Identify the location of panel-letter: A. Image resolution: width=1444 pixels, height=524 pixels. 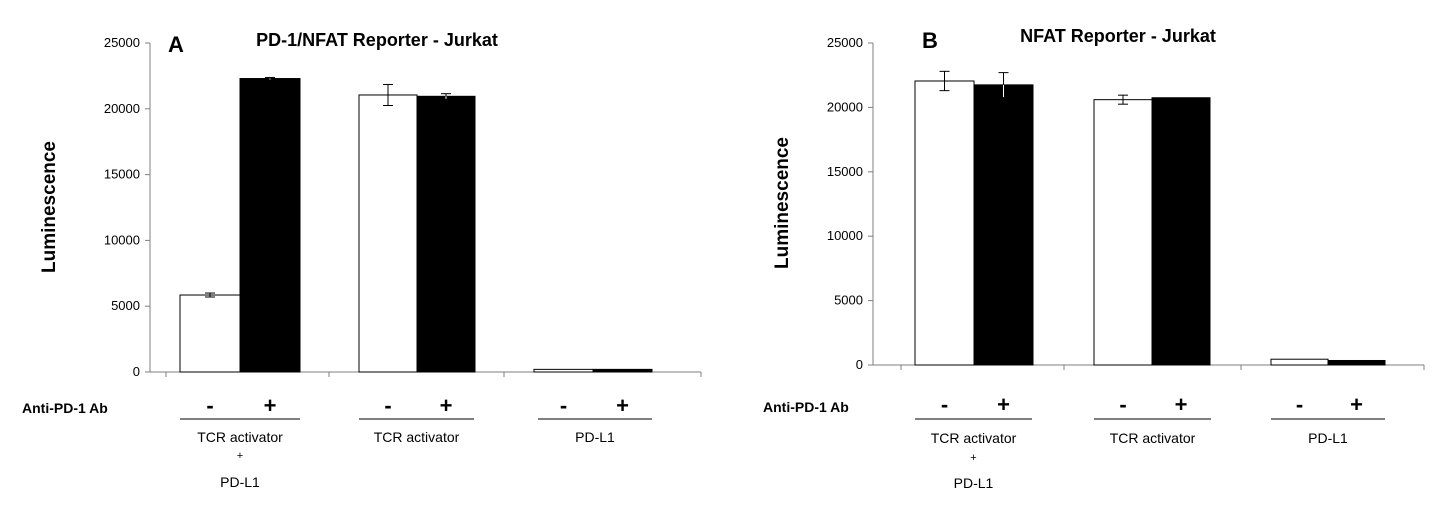
(176, 44).